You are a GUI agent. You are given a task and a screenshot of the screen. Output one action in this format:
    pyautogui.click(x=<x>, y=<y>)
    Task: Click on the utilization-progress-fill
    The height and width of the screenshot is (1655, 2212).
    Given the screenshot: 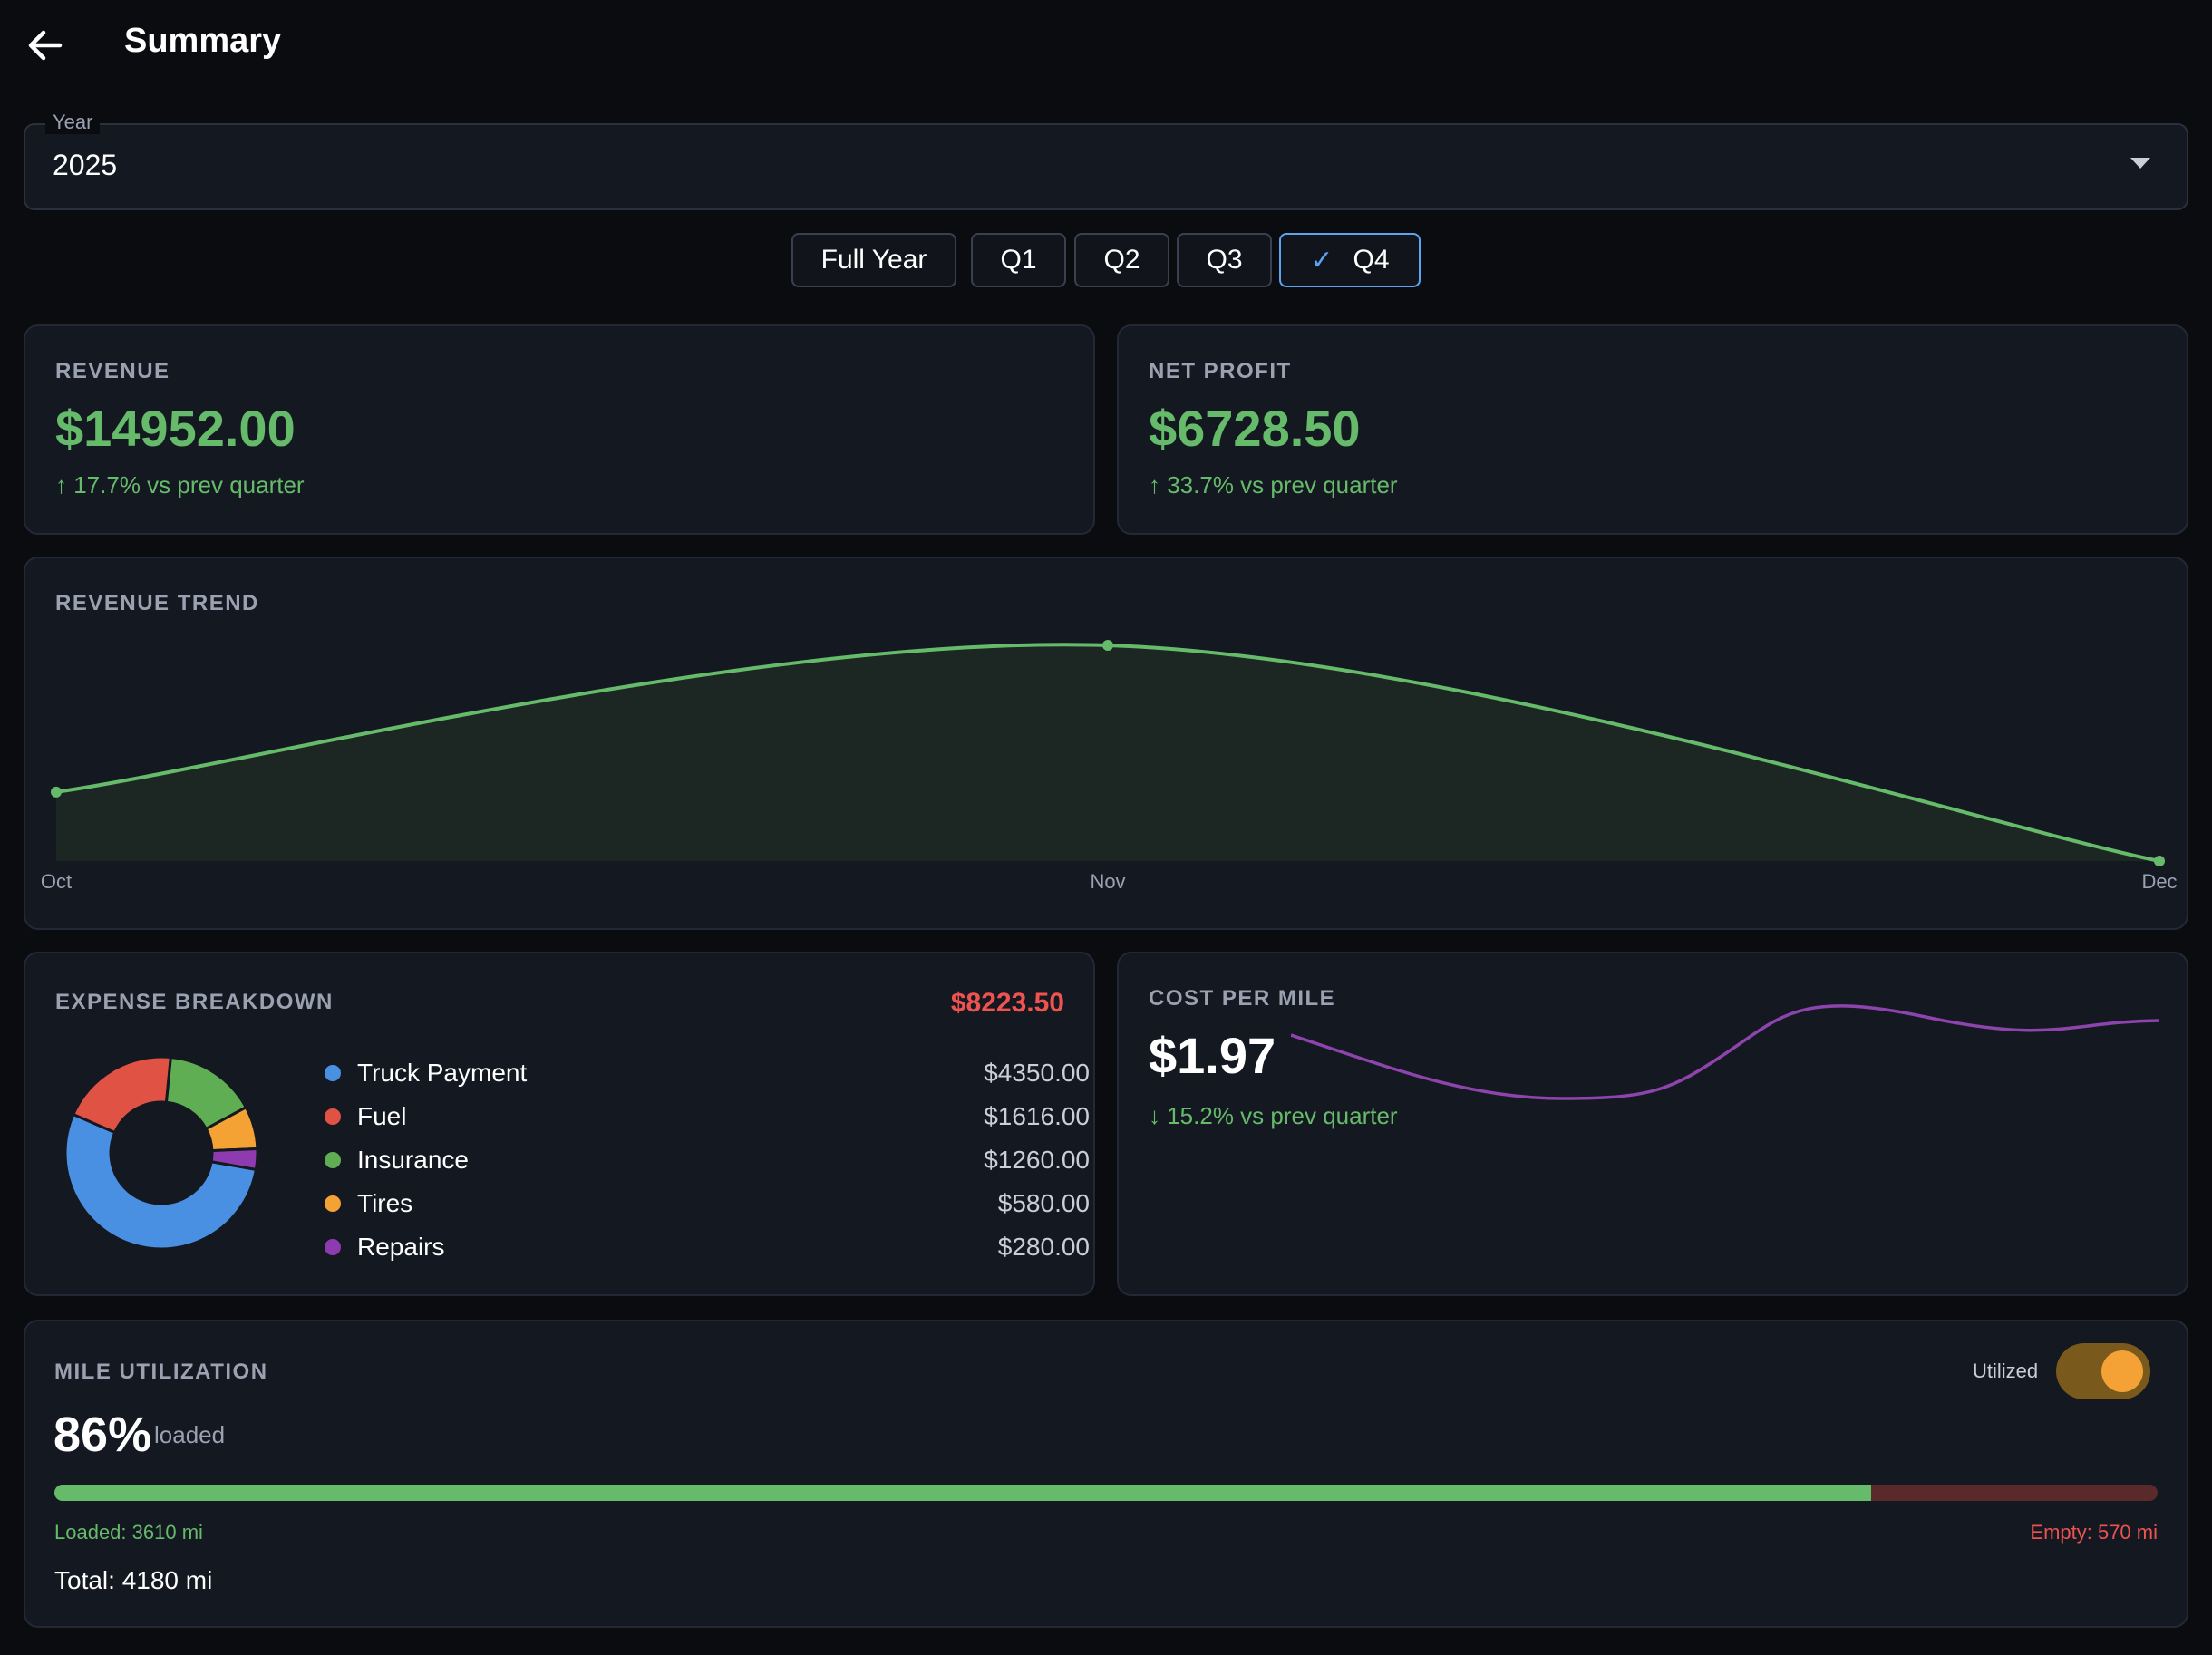 What is the action you would take?
    pyautogui.click(x=962, y=1493)
    